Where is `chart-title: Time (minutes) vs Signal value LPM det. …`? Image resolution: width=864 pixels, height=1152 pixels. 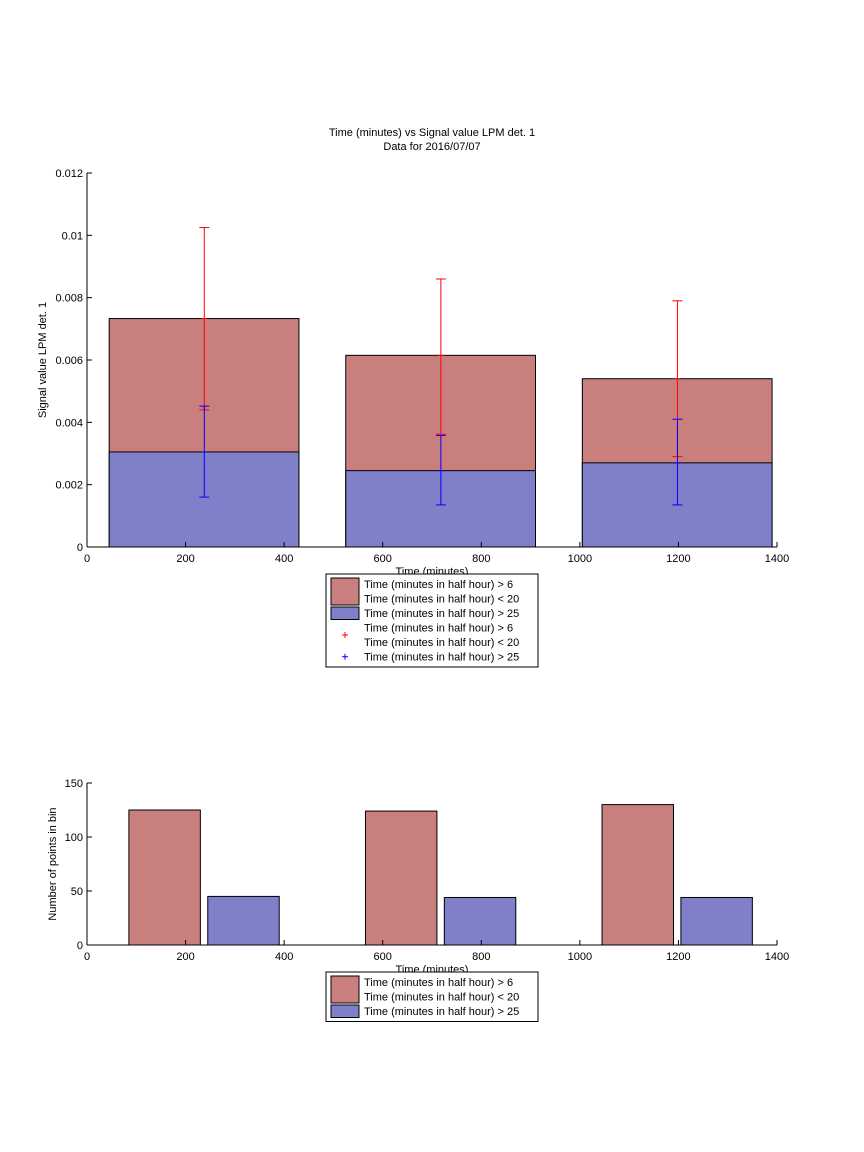 chart-title: Time (minutes) vs Signal value LPM det. … is located at coordinates (432, 133).